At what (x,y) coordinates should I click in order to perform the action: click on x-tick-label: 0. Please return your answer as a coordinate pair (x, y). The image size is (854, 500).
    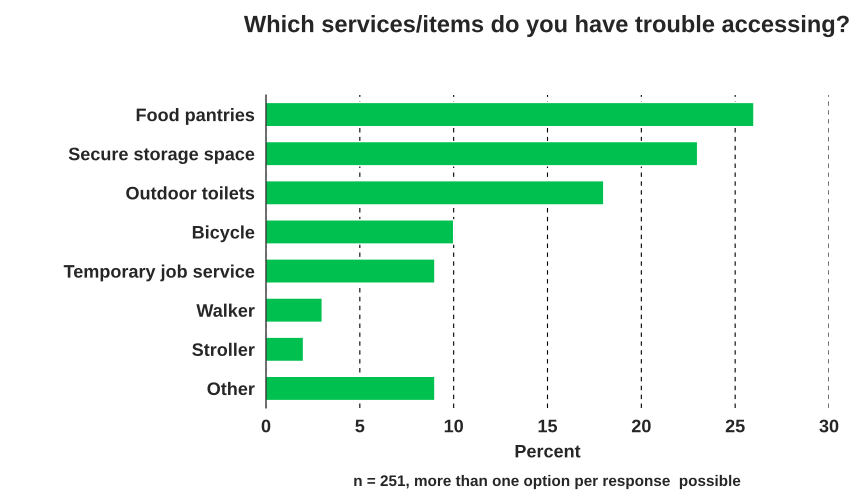
    Looking at the image, I should click on (266, 426).